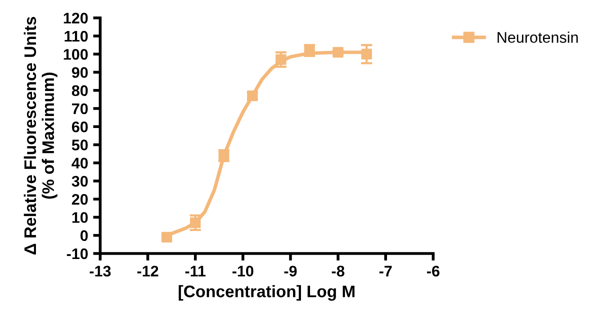 This screenshot has width=600, height=325. What do you see at coordinates (100, 271) in the screenshot?
I see `x-tick-label: -13` at bounding box center [100, 271].